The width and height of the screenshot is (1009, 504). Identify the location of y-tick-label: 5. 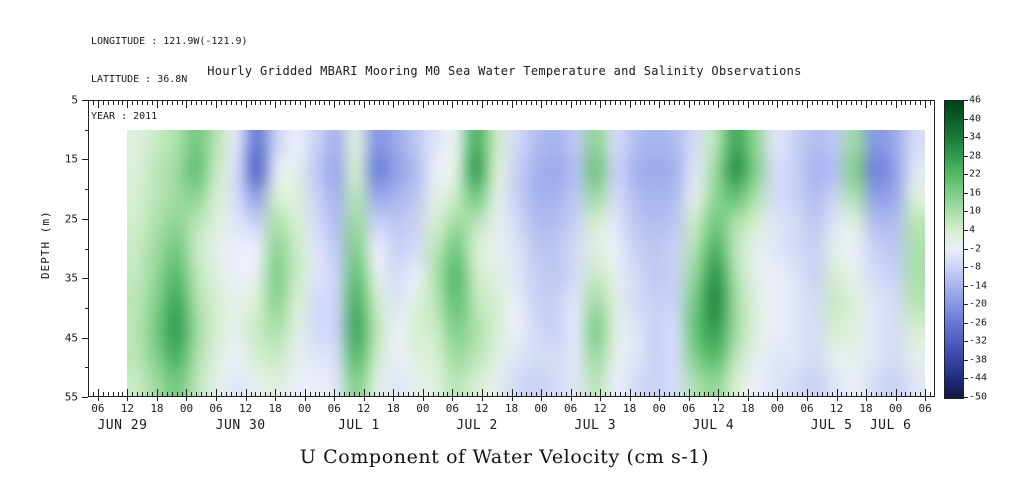
(74, 100).